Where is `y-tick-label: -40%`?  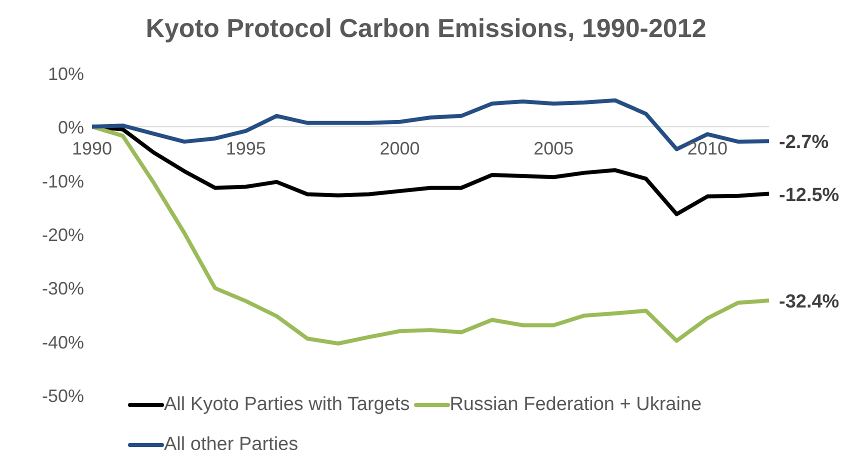
y-tick-label: -40% is located at coordinates (63, 342).